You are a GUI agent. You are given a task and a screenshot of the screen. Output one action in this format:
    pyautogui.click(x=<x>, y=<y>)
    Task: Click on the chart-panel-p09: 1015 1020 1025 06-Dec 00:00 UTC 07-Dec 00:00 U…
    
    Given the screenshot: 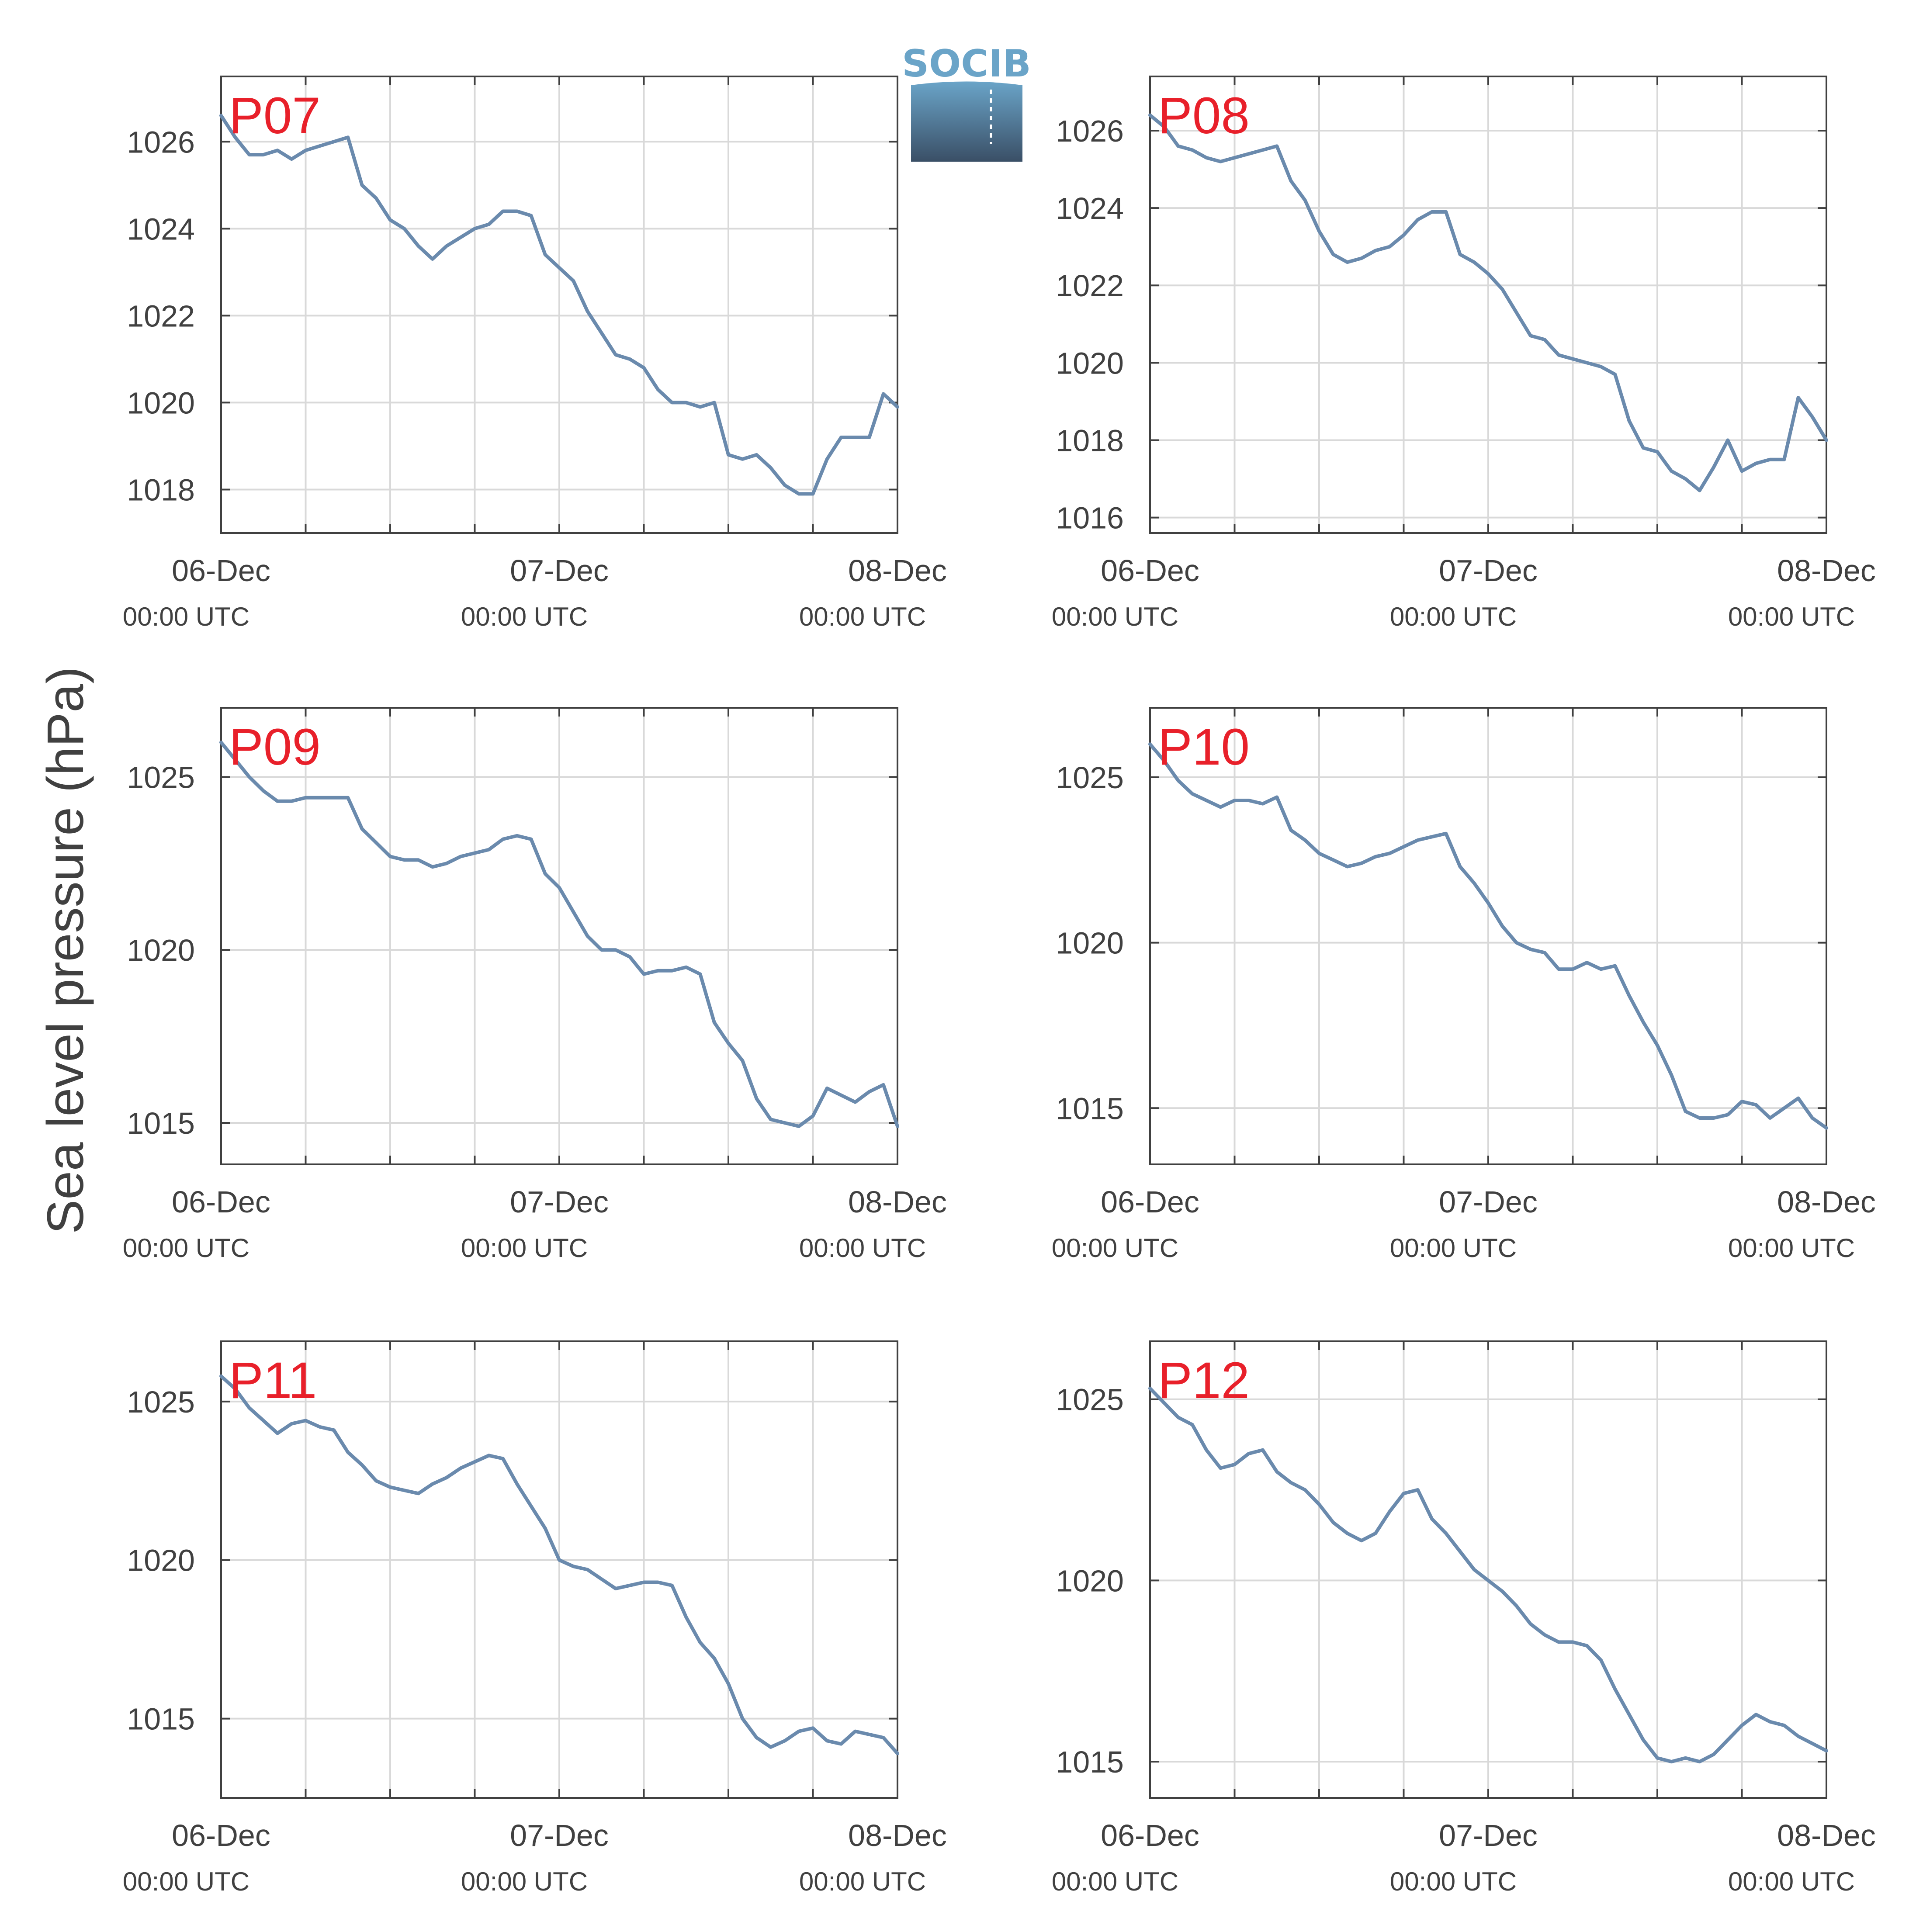 What is the action you would take?
    pyautogui.click(x=535, y=985)
    